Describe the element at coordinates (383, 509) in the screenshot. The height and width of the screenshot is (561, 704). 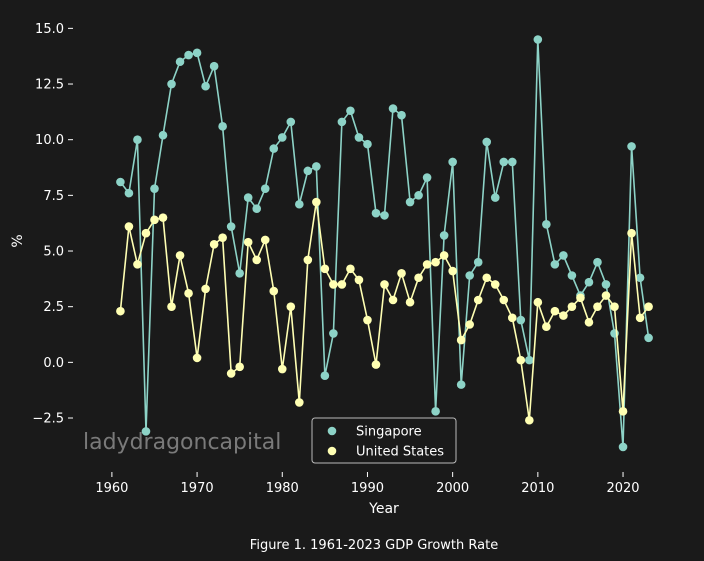
I see `x-axis-title: Year` at that location.